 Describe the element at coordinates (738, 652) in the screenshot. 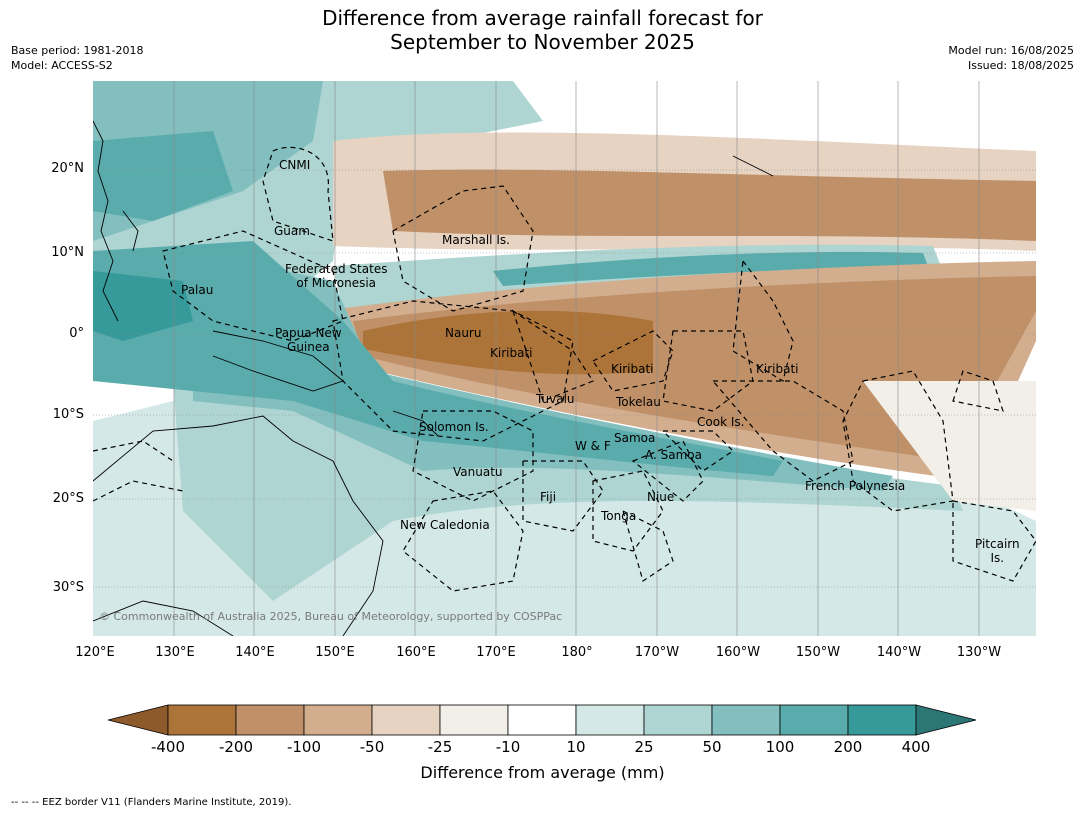

I see `lon-label-160w: 160°W` at that location.